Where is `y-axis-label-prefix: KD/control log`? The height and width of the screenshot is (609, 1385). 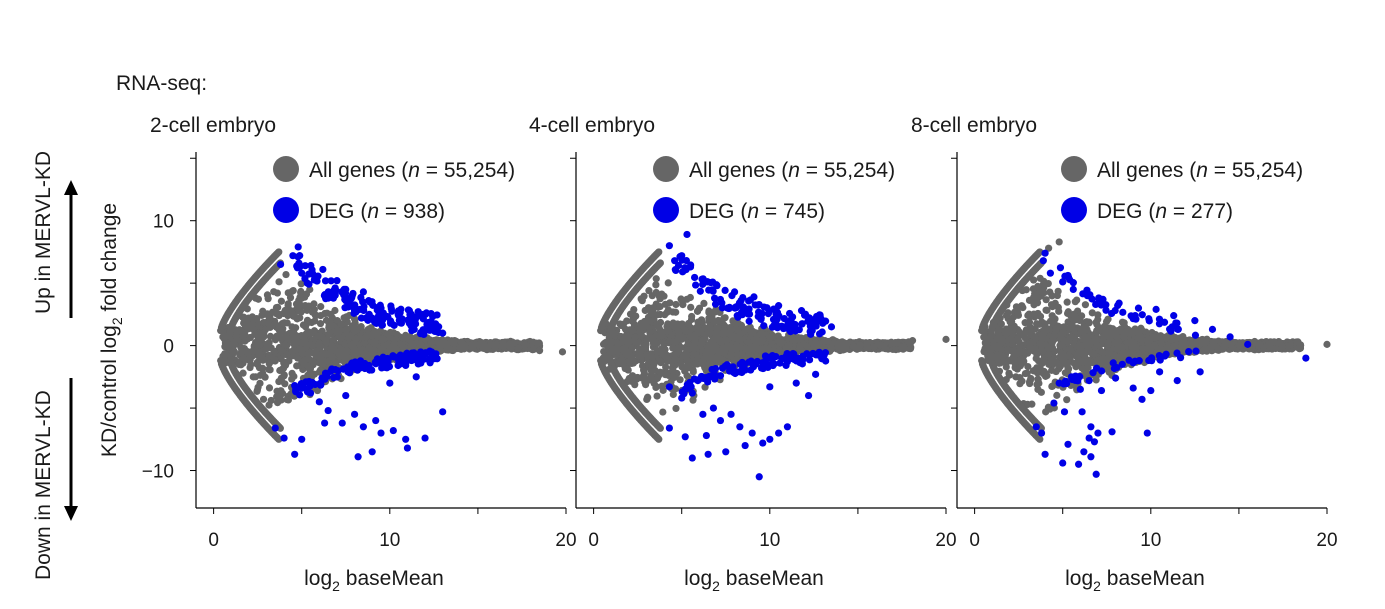
y-axis-label-prefix: KD/control log is located at coordinates (109, 391).